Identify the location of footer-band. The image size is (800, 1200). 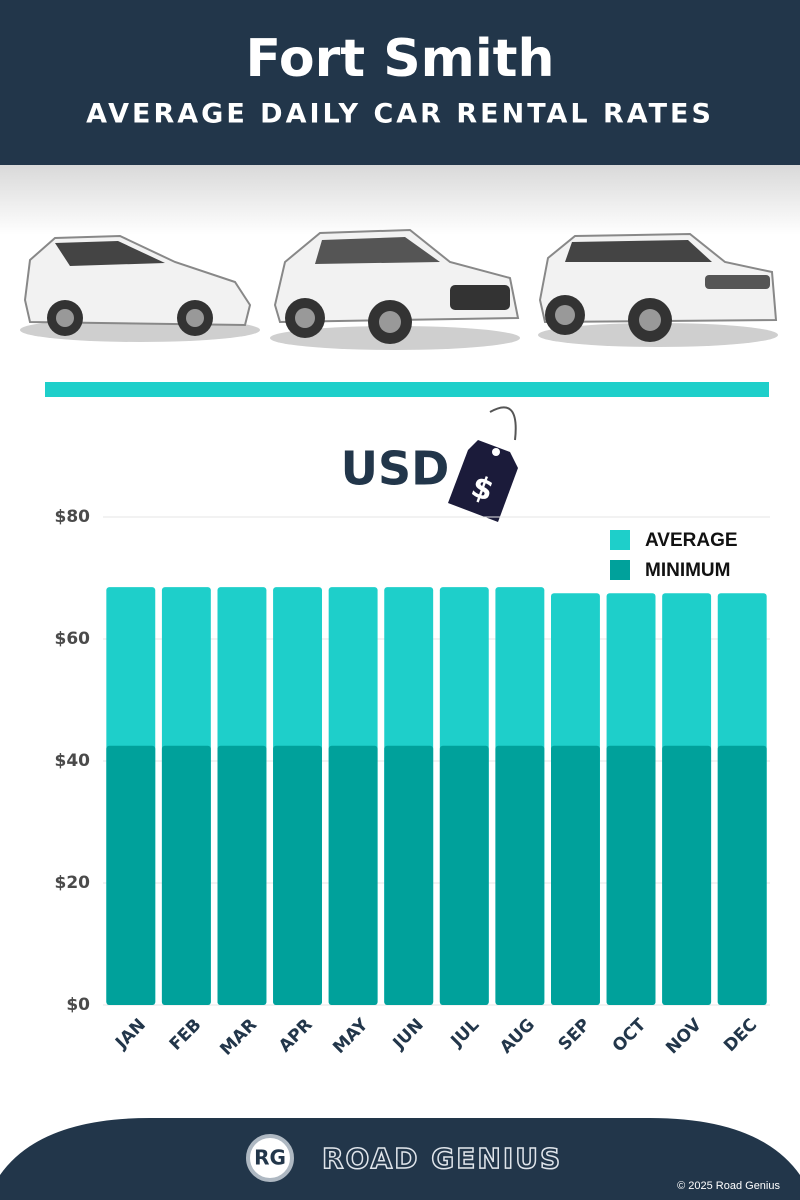
(400, 1159).